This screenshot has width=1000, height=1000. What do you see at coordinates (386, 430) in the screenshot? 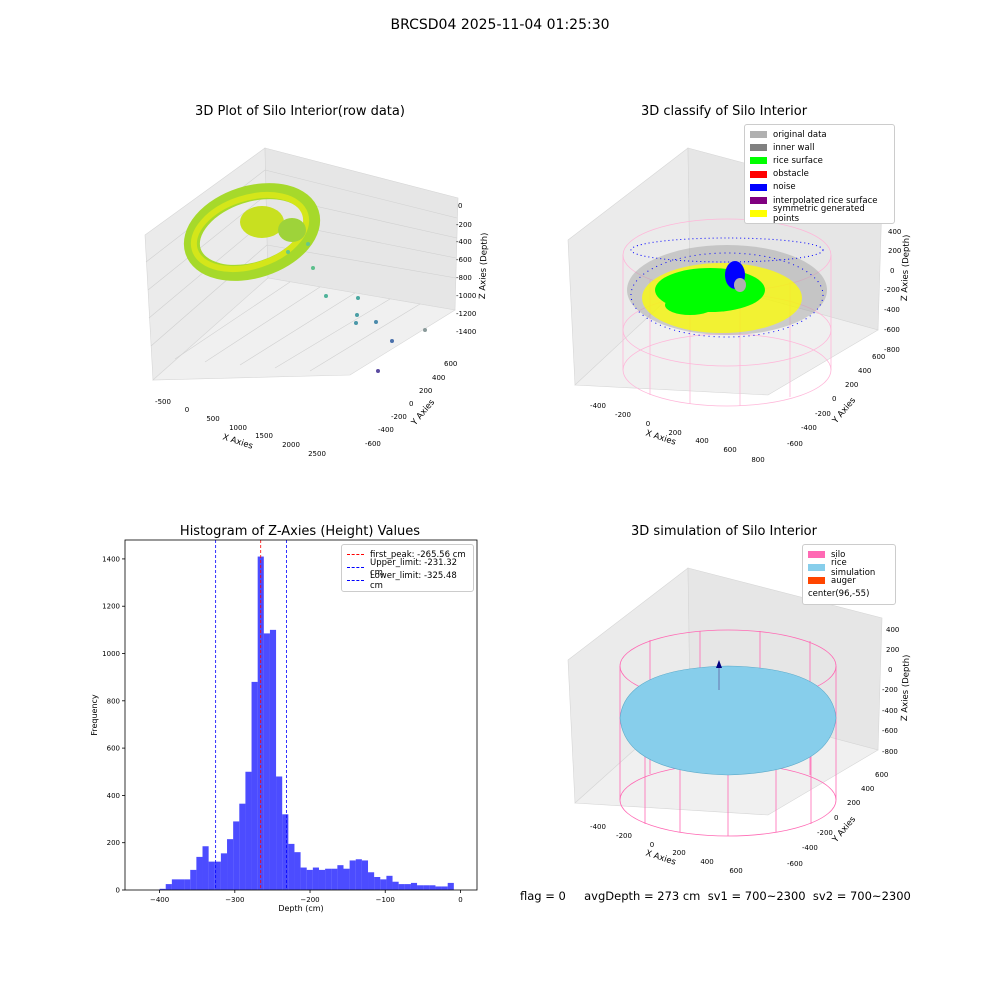
I see `raw-y-tick: -400` at bounding box center [386, 430].